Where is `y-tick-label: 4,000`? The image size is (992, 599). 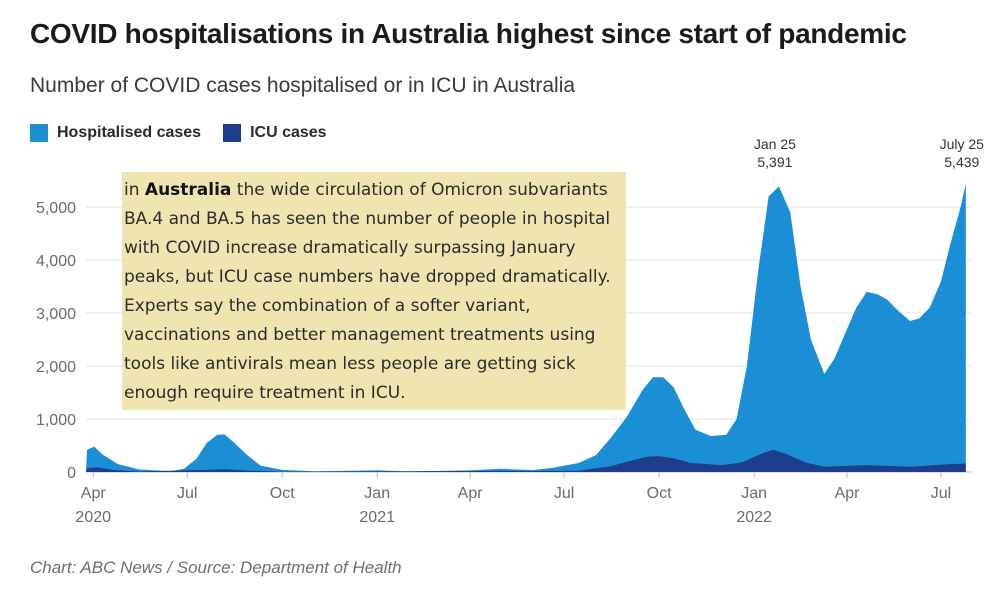 y-tick-label: 4,000 is located at coordinates (56, 261).